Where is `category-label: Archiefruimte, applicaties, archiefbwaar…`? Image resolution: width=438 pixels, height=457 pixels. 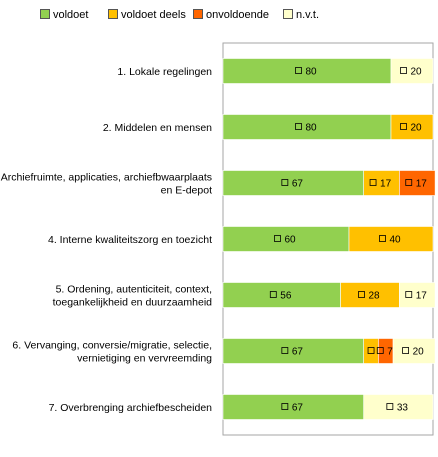 category-label: Archiefruimte, applicaties, archiefbwaar… is located at coordinates (106, 178).